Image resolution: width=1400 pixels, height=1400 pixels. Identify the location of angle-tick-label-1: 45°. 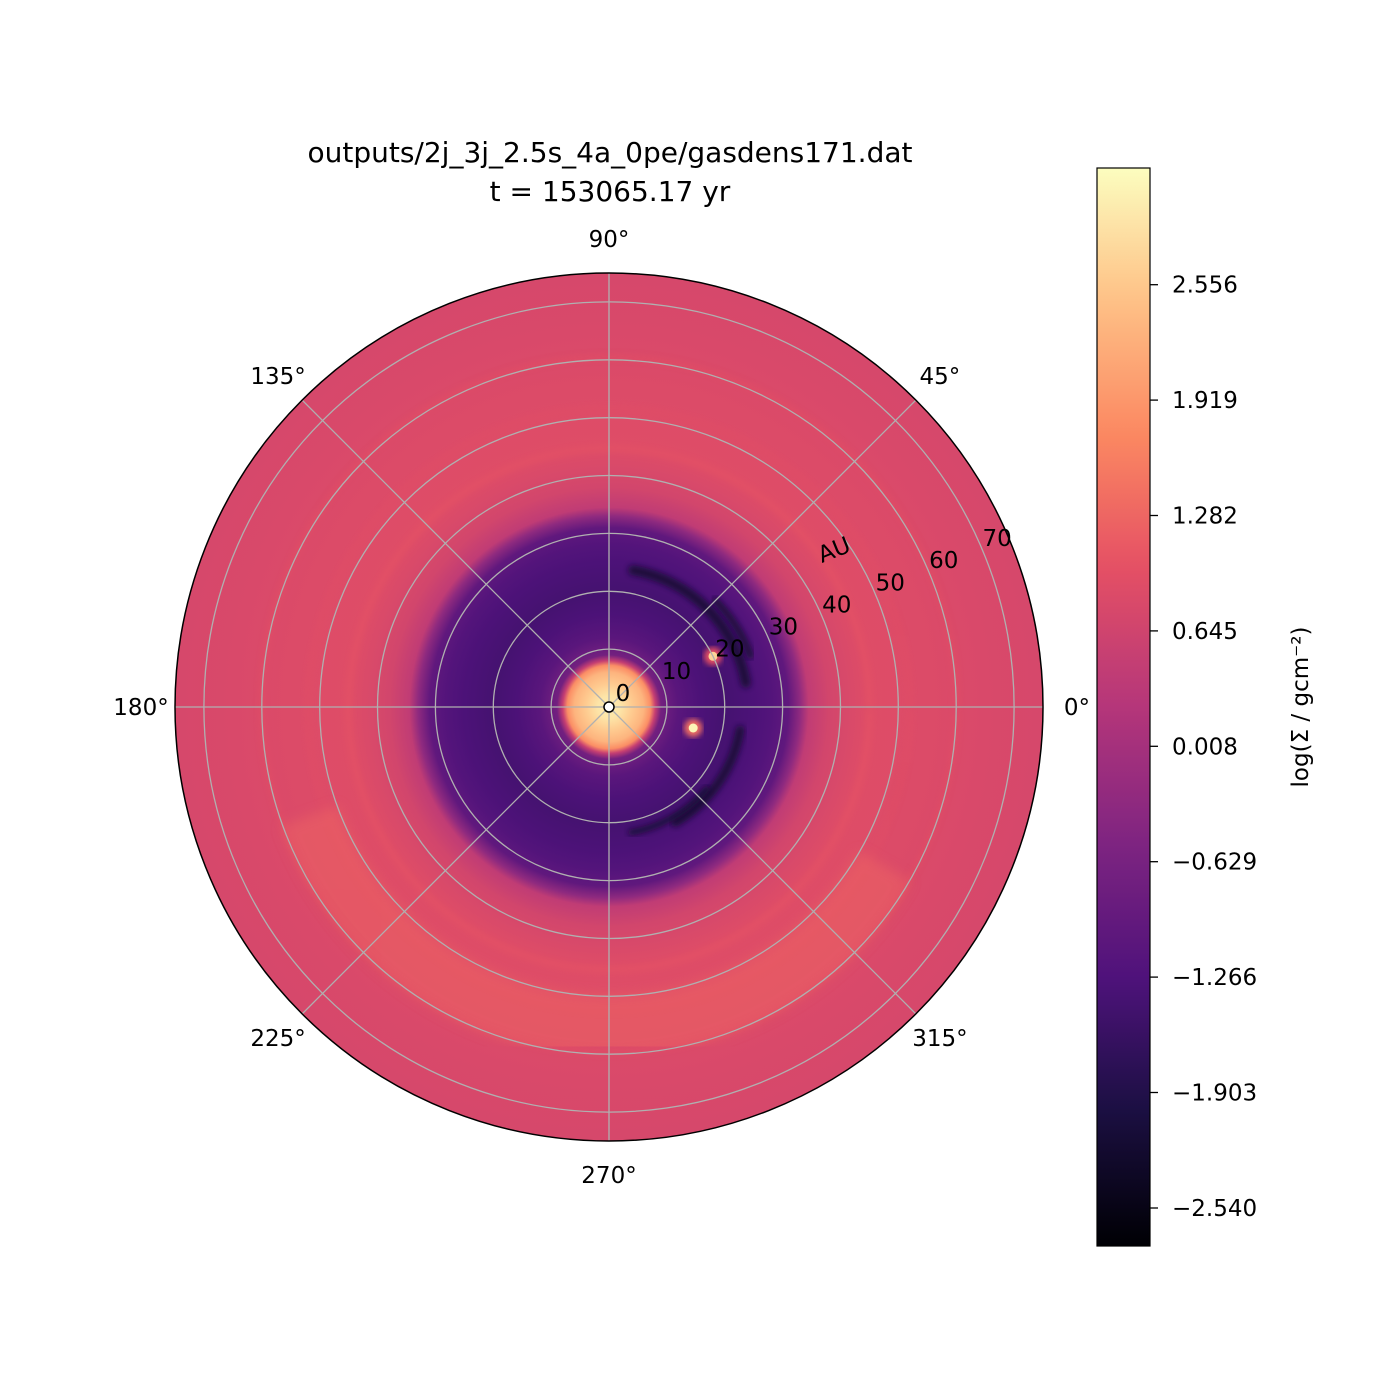
(940, 377).